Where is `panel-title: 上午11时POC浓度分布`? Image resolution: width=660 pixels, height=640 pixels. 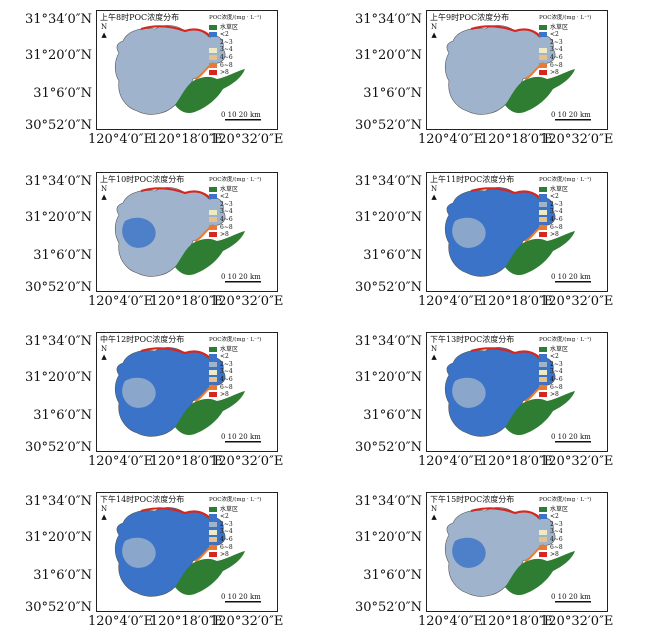 panel-title: 上午11时POC浓度分布 is located at coordinates (472, 179).